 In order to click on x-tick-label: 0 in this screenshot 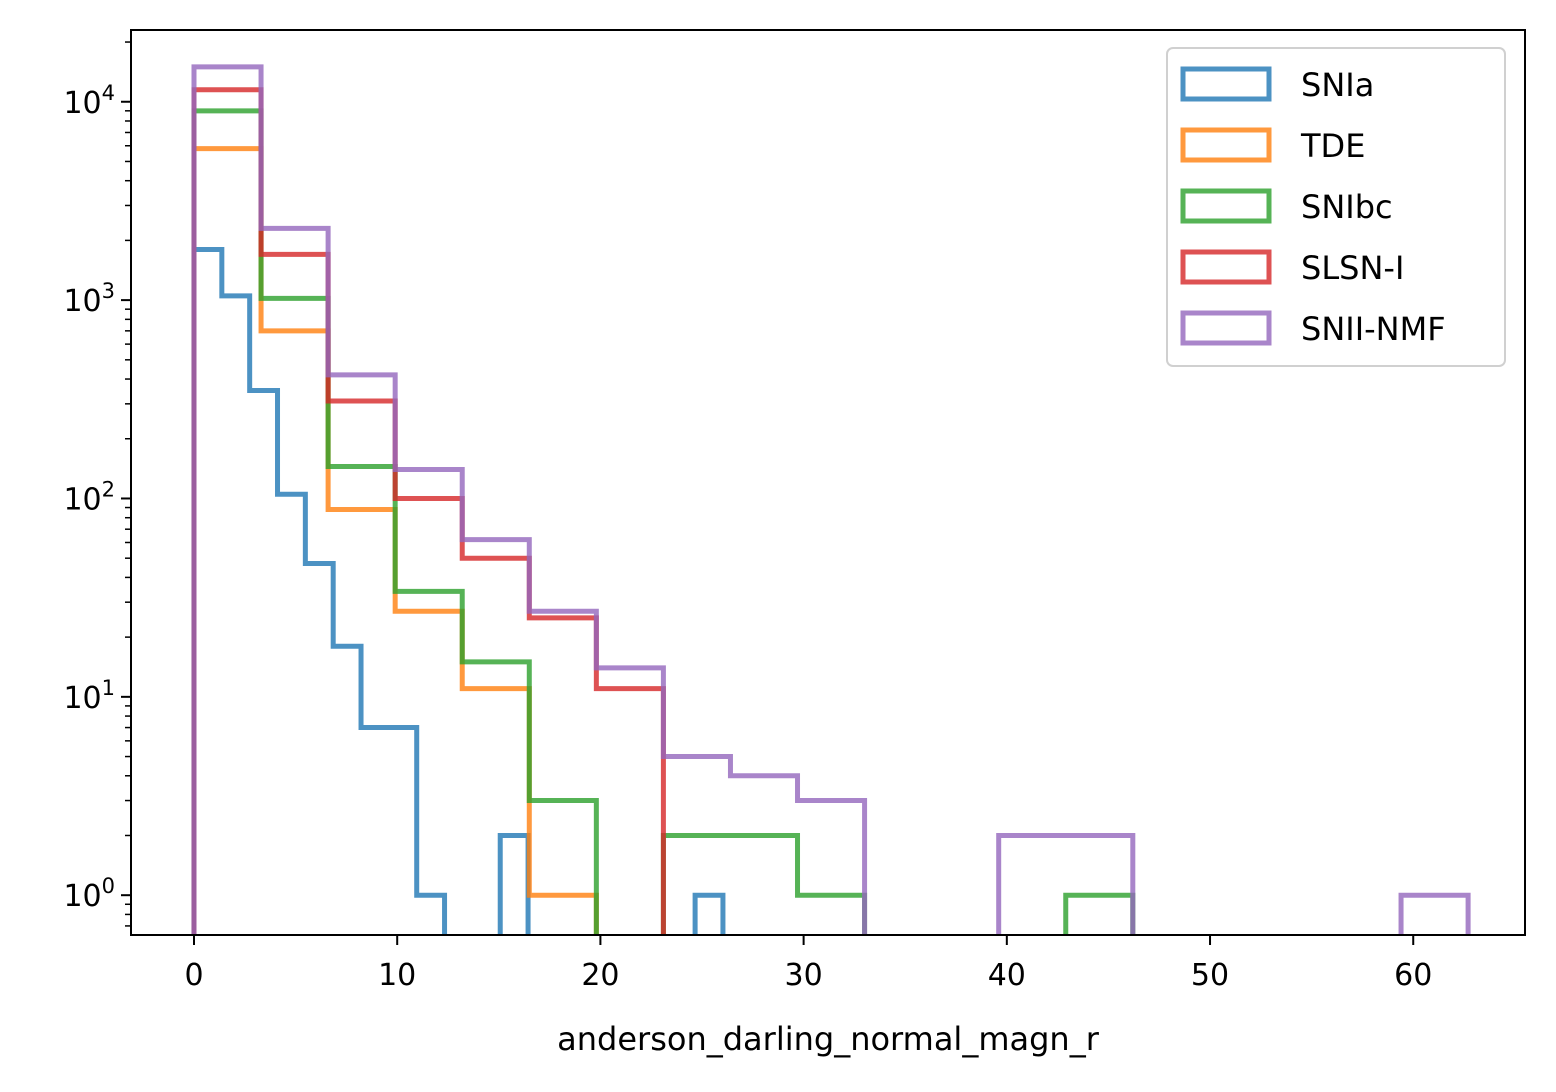, I will do `click(193, 975)`.